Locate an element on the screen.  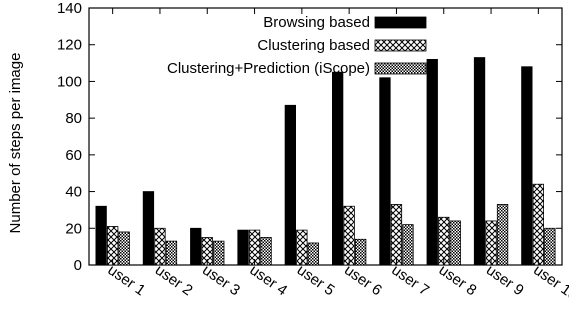
y-tick-label: 140 is located at coordinates (69, 8).